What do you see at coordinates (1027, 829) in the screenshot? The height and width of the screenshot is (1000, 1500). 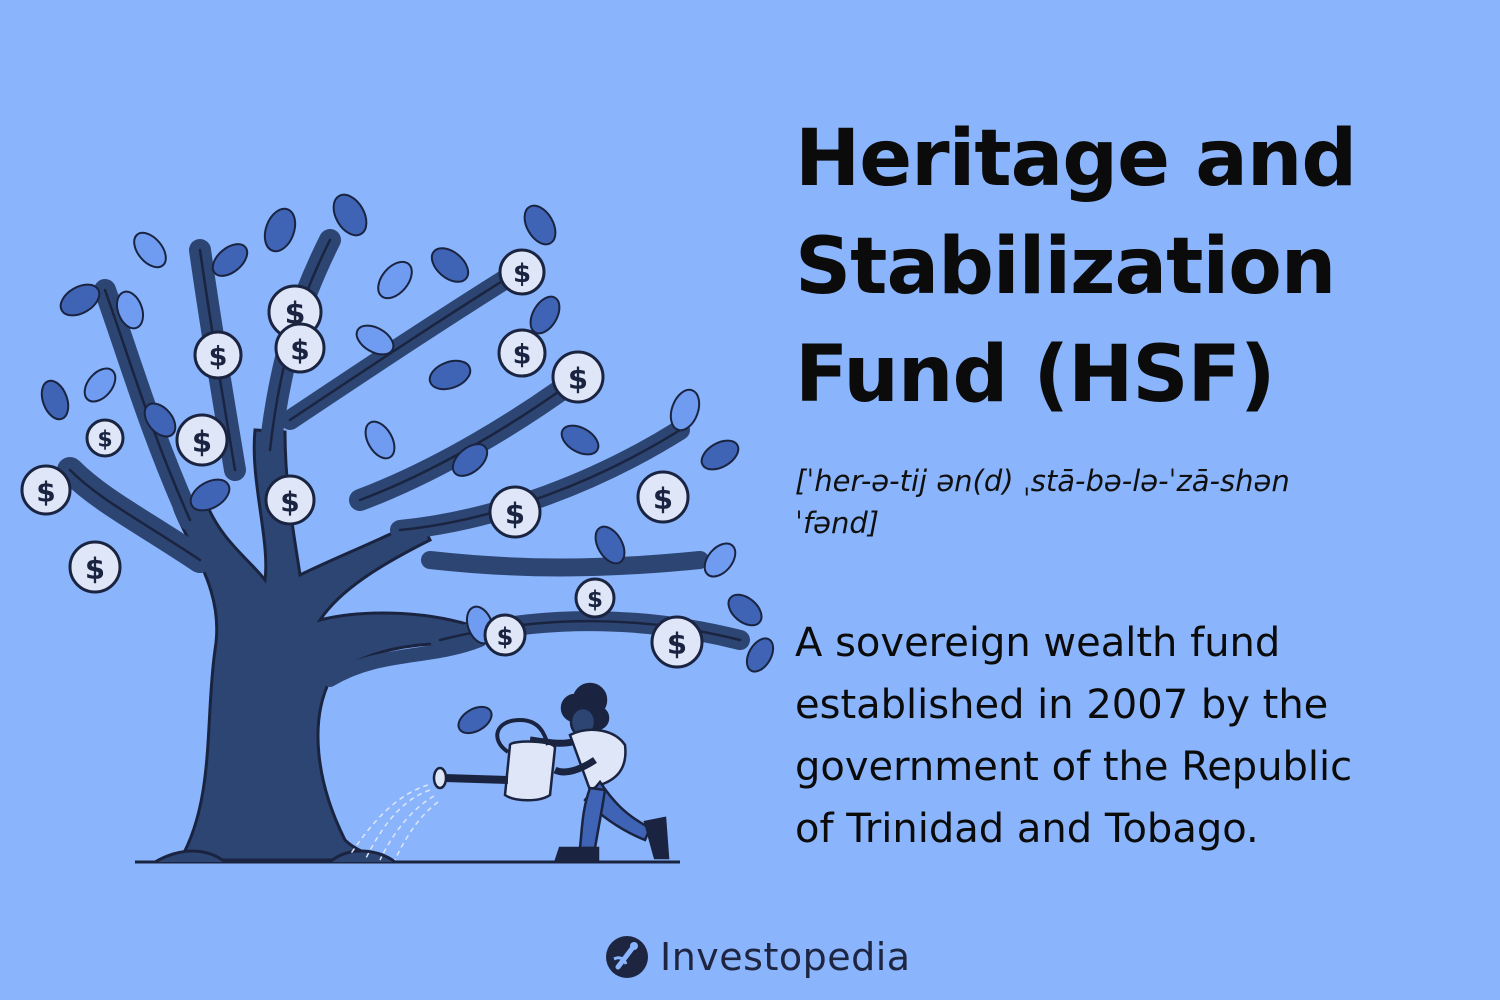 I see `definition-line: of Trinidad and Tobago.` at bounding box center [1027, 829].